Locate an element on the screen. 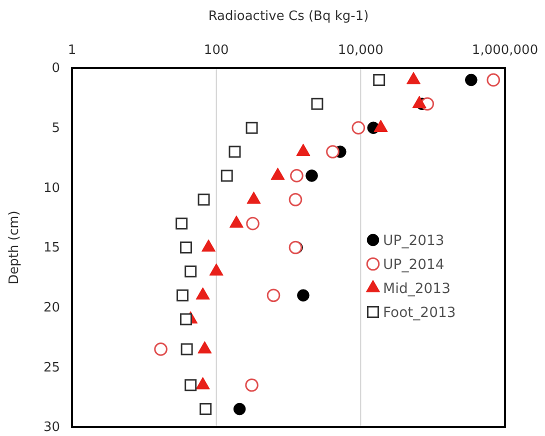  y-tick-label: 0 is located at coordinates (56, 68).